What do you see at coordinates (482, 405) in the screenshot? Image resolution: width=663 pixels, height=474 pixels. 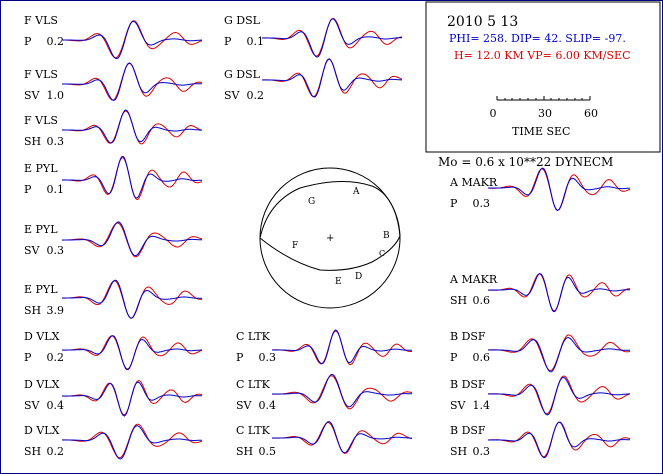 I see `amplitude-label: 1.4` at bounding box center [482, 405].